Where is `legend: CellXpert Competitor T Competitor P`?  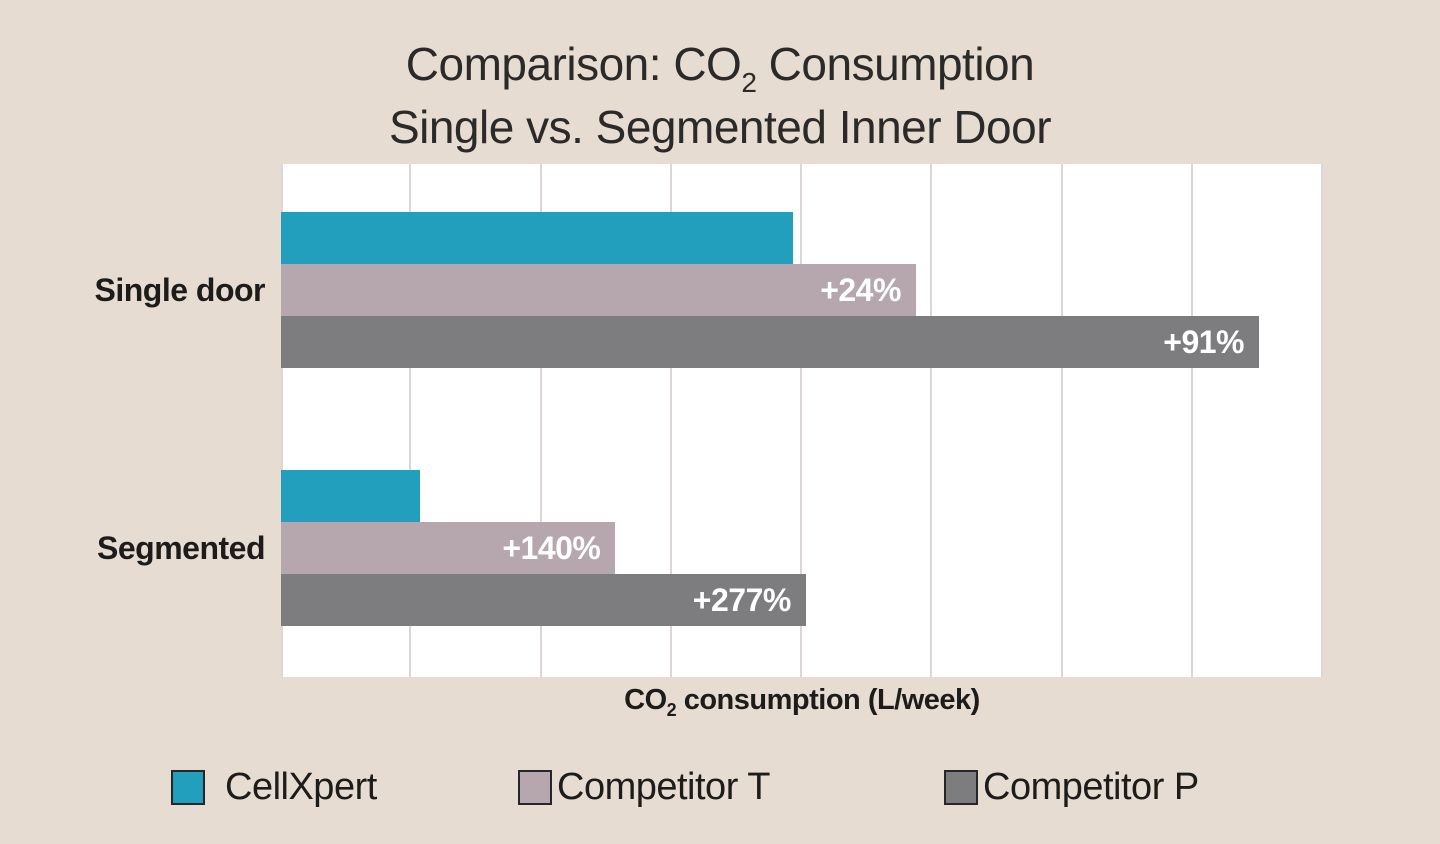 legend: CellXpert Competitor T Competitor P is located at coordinates (720, 787).